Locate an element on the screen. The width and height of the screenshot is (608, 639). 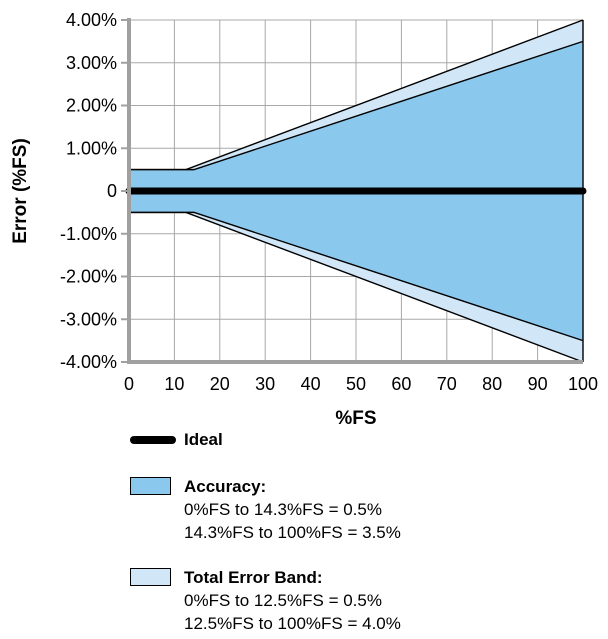
x-tick-label: 90 is located at coordinates (538, 384).